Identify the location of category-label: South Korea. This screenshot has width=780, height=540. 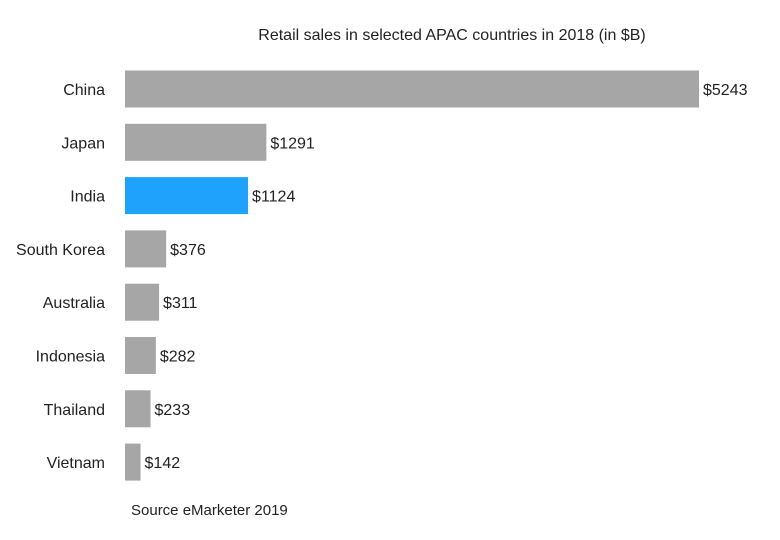
(60, 250).